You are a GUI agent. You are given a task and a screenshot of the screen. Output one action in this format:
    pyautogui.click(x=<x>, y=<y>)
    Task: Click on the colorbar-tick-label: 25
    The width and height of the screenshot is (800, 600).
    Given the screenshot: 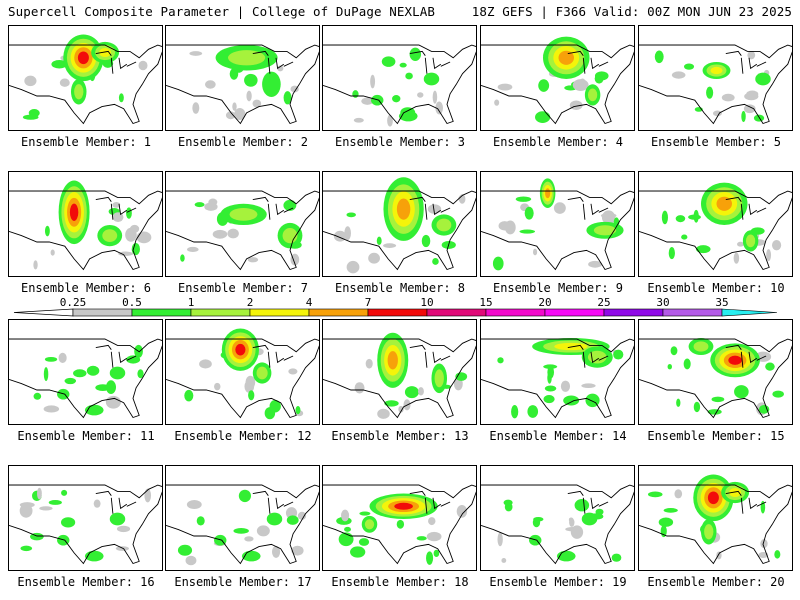 What is the action you would take?
    pyautogui.click(x=603, y=302)
    